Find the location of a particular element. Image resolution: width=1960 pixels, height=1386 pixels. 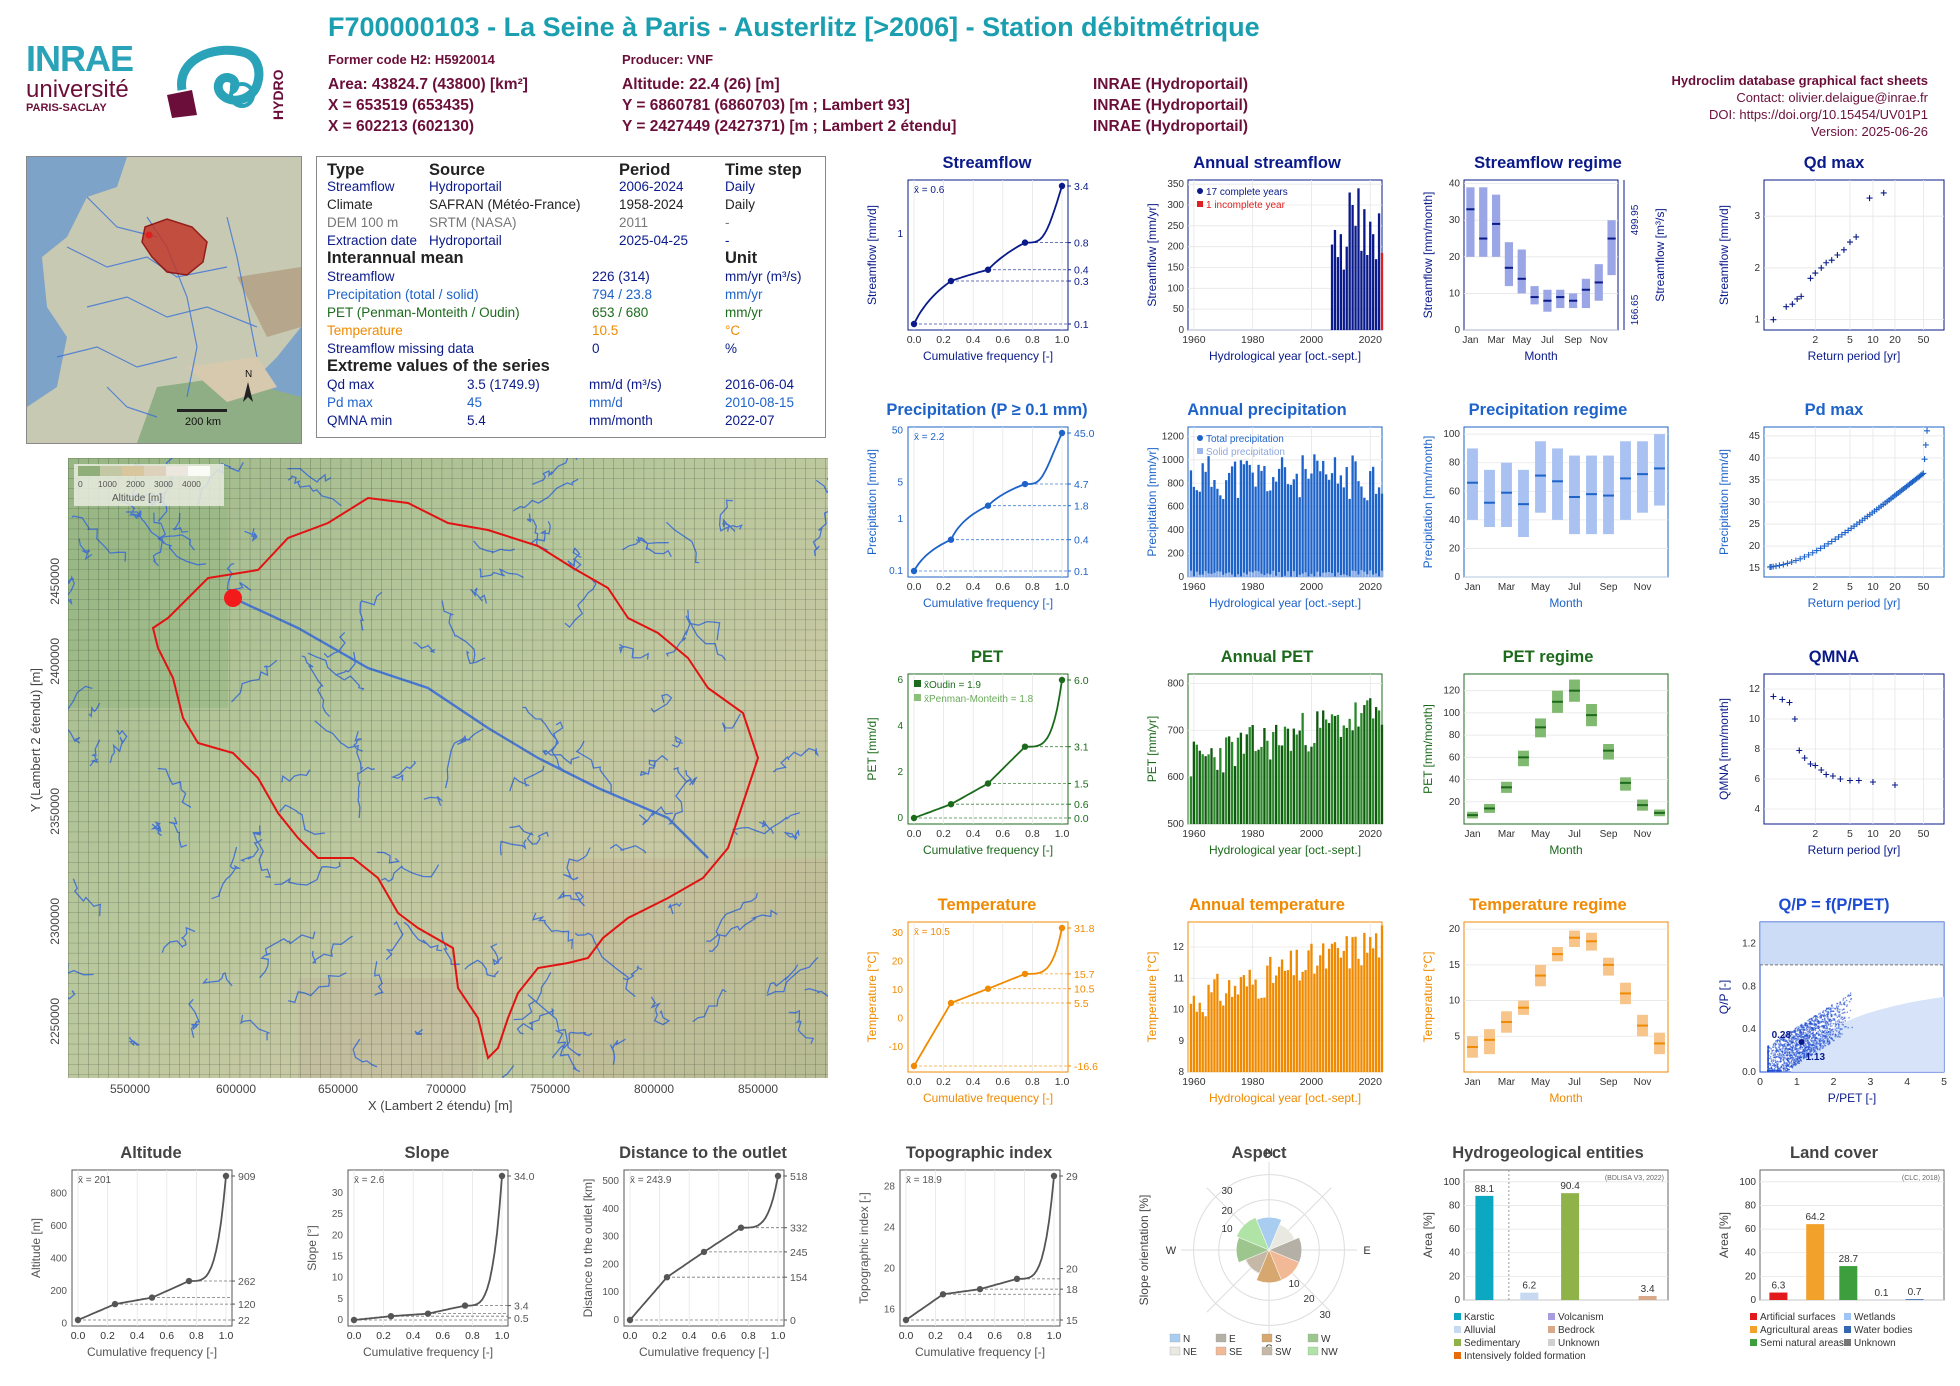

direction-label: E is located at coordinates (1366, 1251).